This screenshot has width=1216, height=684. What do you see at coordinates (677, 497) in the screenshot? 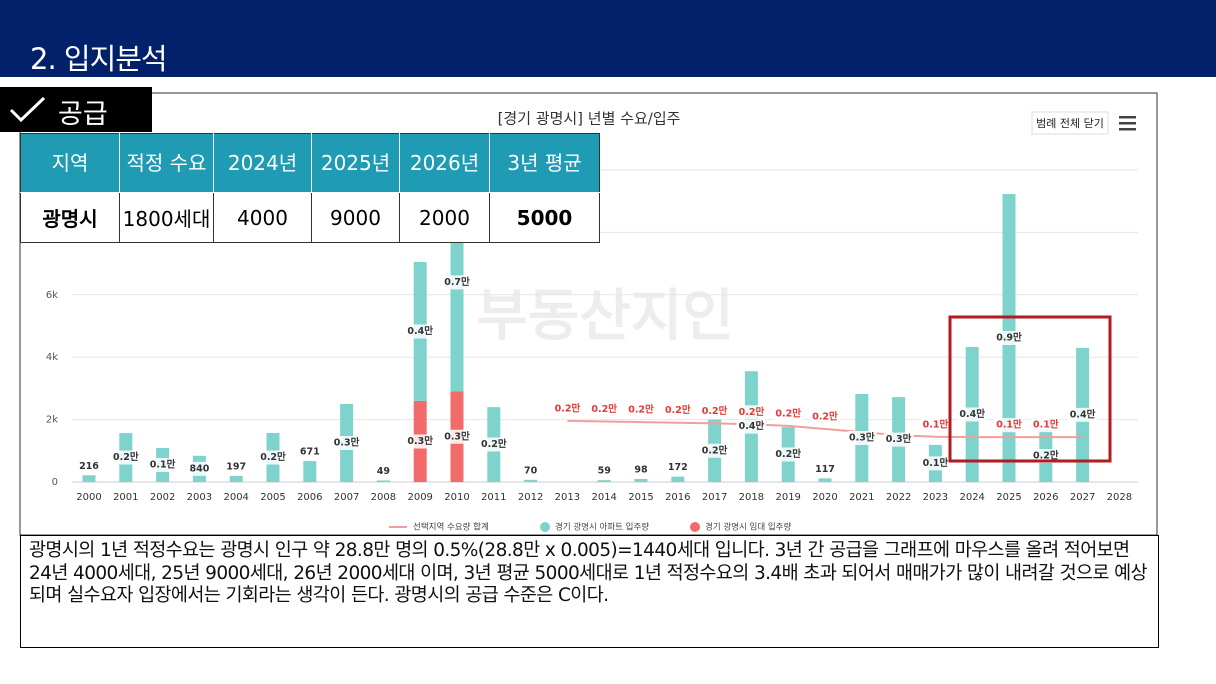
I see `x-tick-label: 2016` at bounding box center [677, 497].